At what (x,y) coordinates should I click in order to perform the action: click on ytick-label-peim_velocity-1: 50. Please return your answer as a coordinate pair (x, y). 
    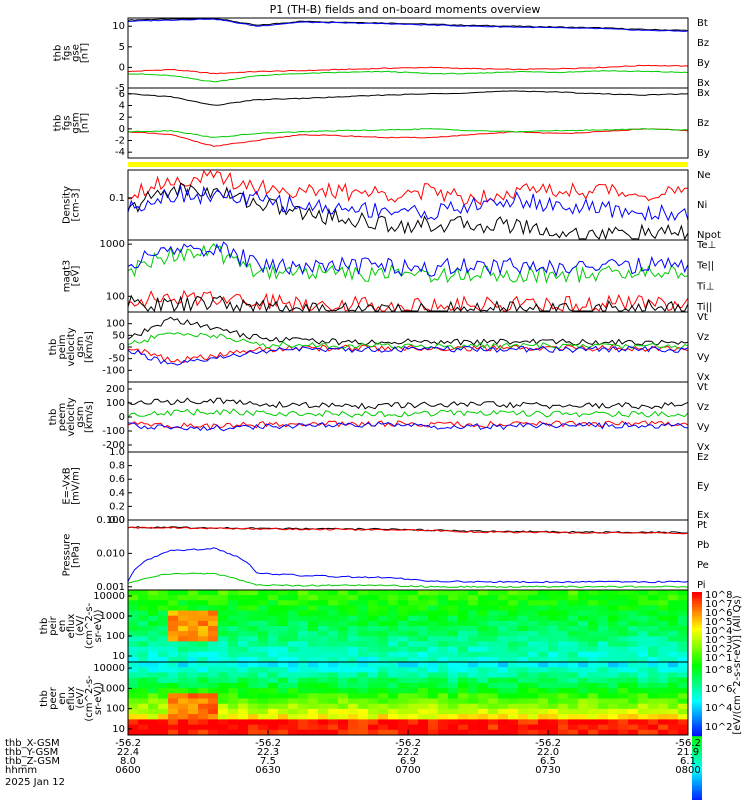
    Looking at the image, I should click on (118, 335).